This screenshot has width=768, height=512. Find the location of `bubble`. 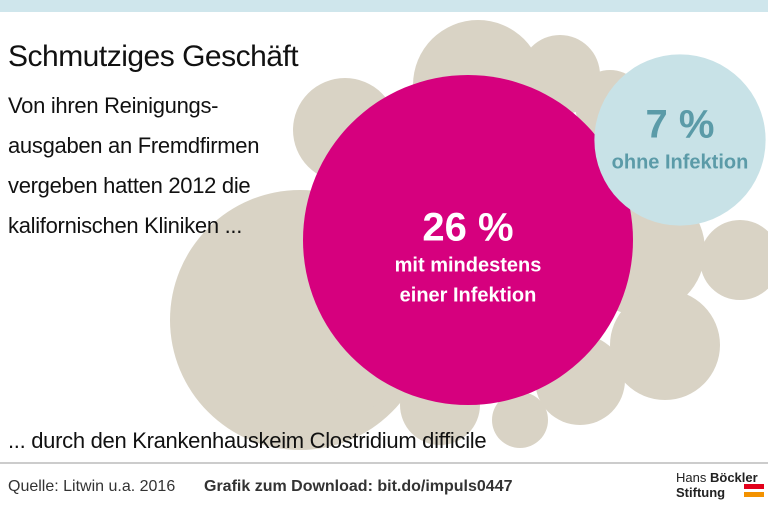

bubble is located at coordinates (680, 140).